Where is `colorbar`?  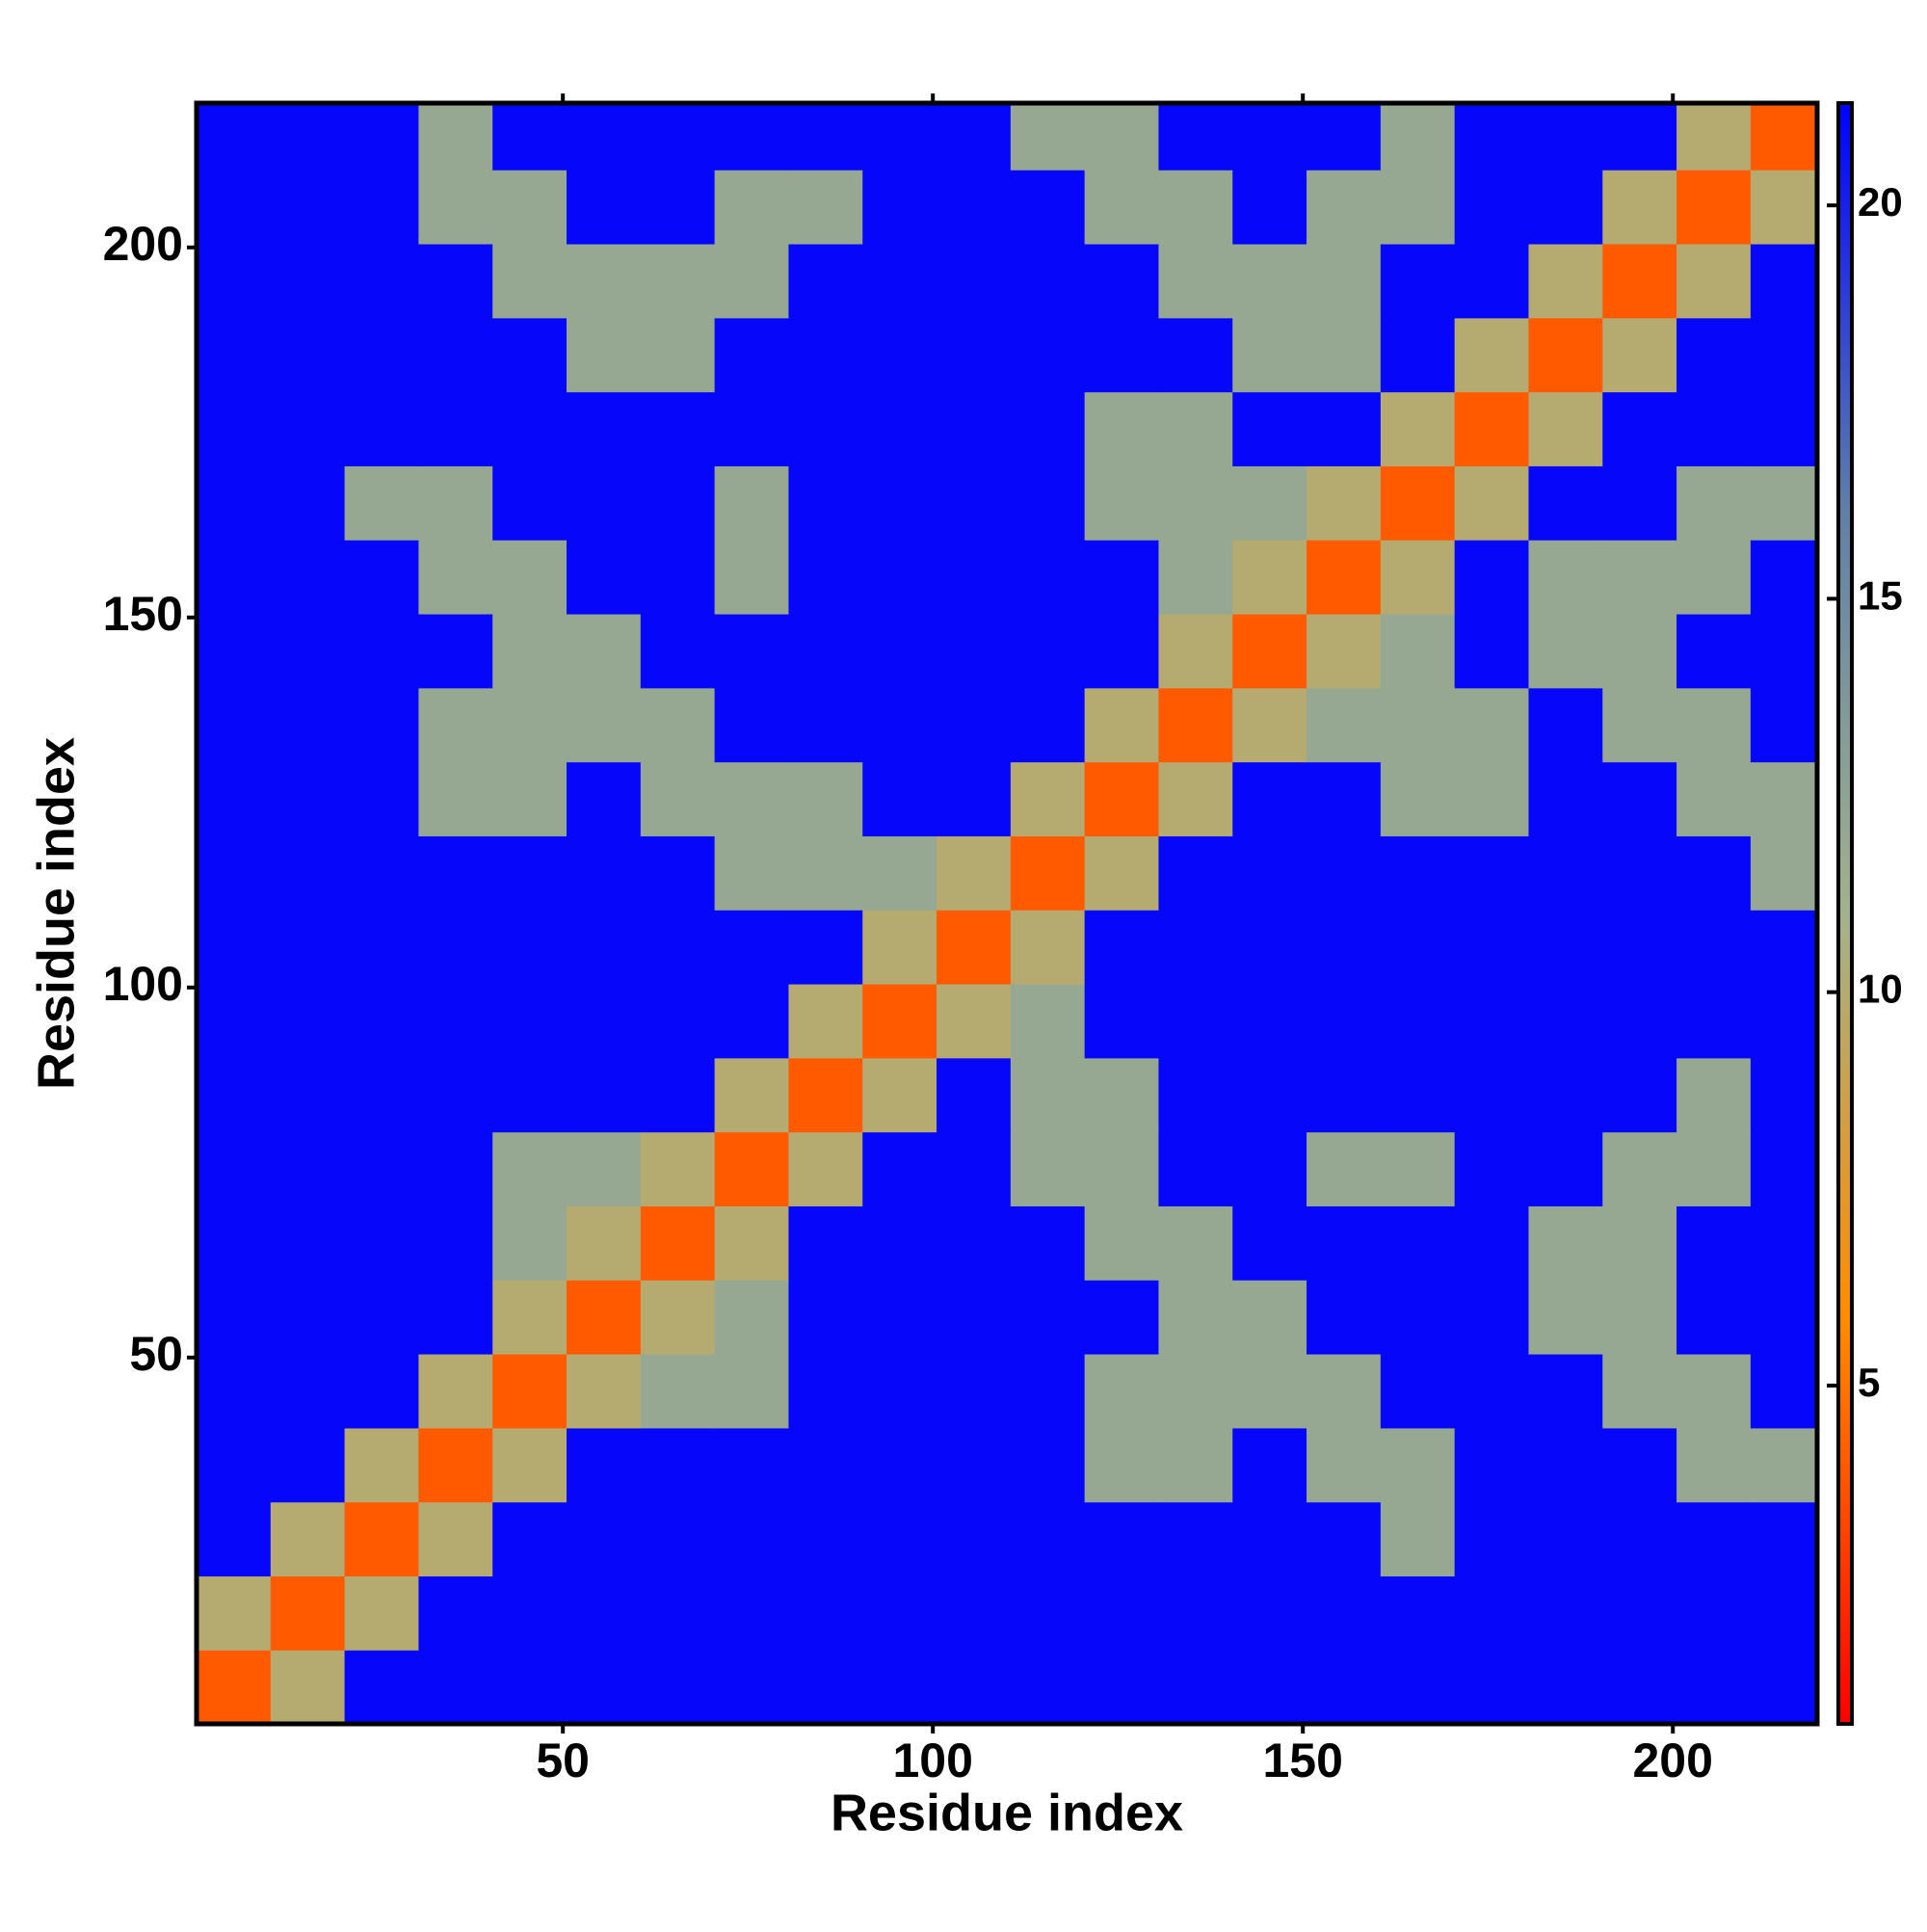 colorbar is located at coordinates (1845, 913).